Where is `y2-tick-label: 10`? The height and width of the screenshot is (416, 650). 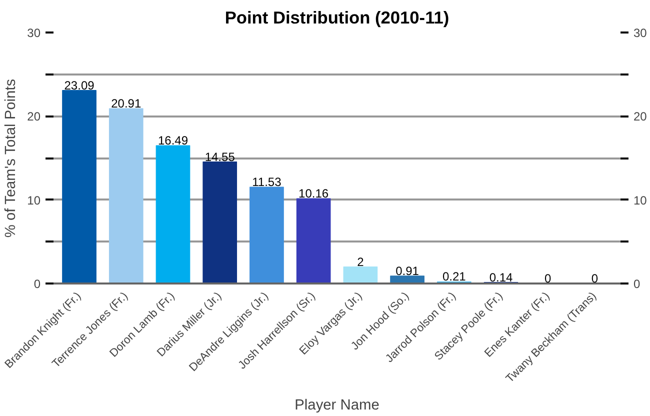 y2-tick-label: 10 is located at coordinates (641, 200).